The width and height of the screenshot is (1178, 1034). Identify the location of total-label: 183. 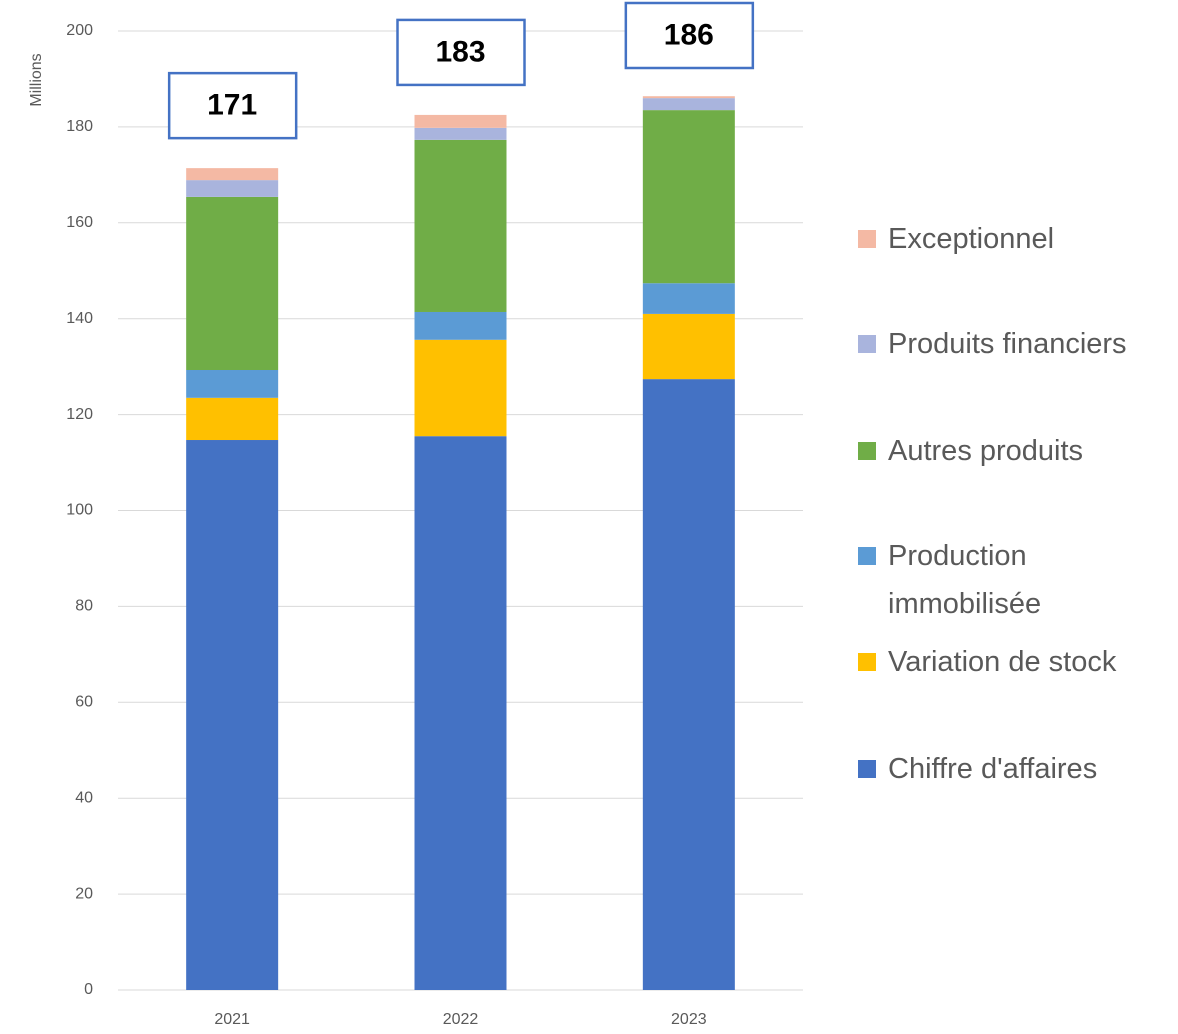
(460, 51).